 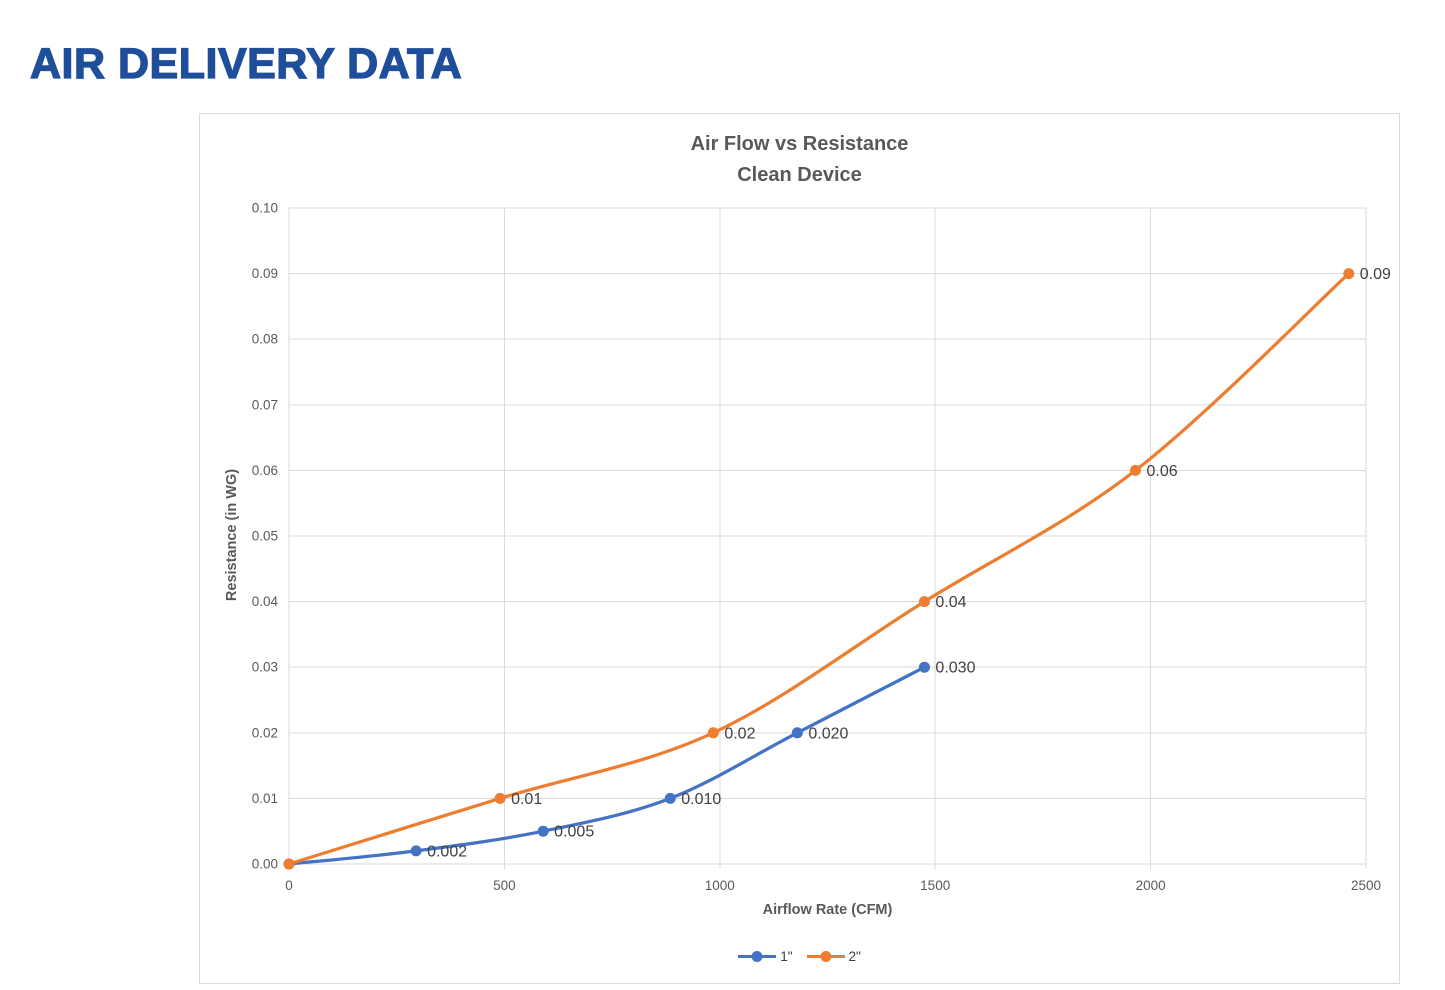 What do you see at coordinates (935, 885) in the screenshot?
I see `x-tick-label: 1500` at bounding box center [935, 885].